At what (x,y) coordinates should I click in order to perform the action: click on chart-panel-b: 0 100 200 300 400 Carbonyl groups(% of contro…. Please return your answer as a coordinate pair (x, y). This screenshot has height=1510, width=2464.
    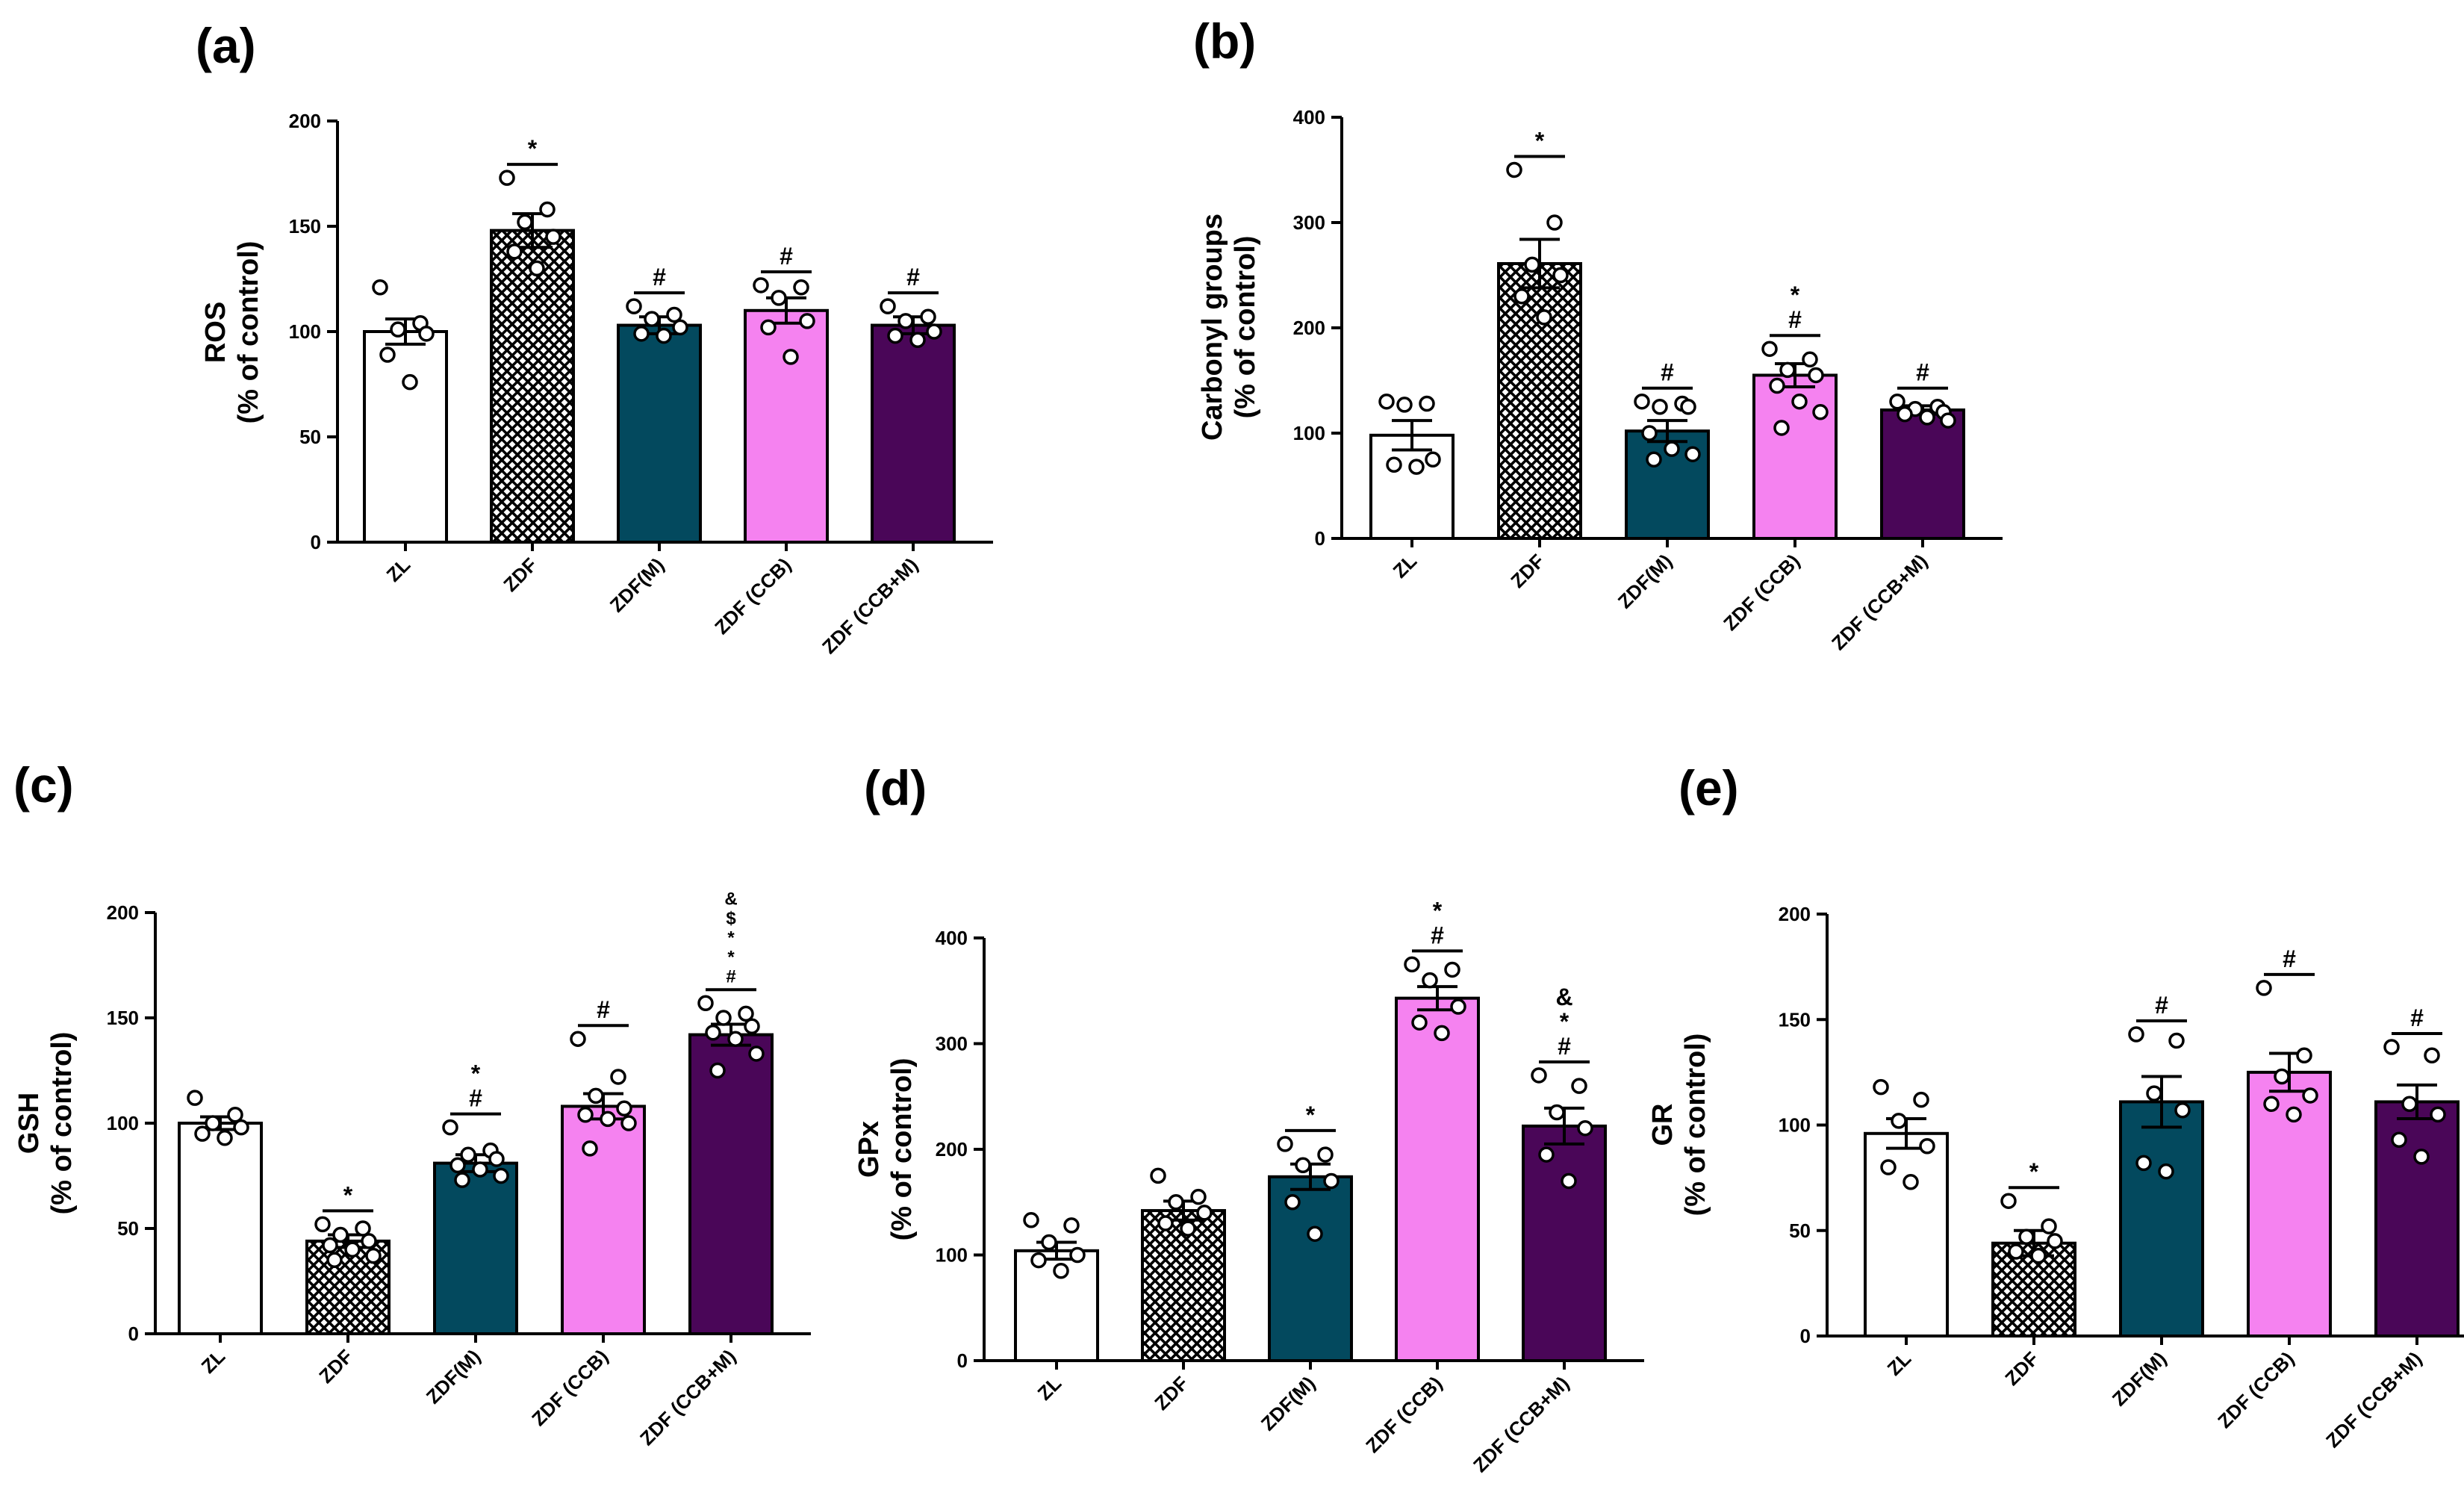
    Looking at the image, I should click on (1600, 380).